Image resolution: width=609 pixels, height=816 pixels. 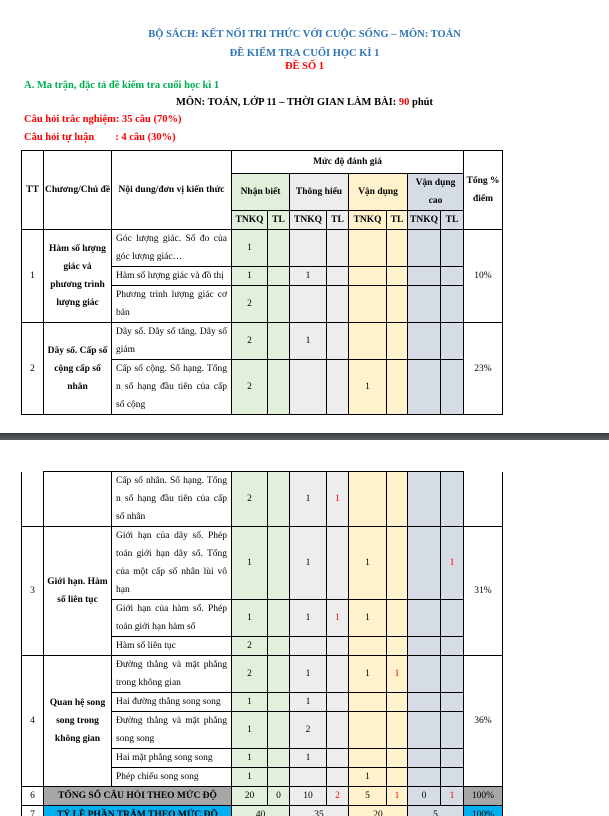 I want to click on ratio-value: 40, so click(x=260, y=810).